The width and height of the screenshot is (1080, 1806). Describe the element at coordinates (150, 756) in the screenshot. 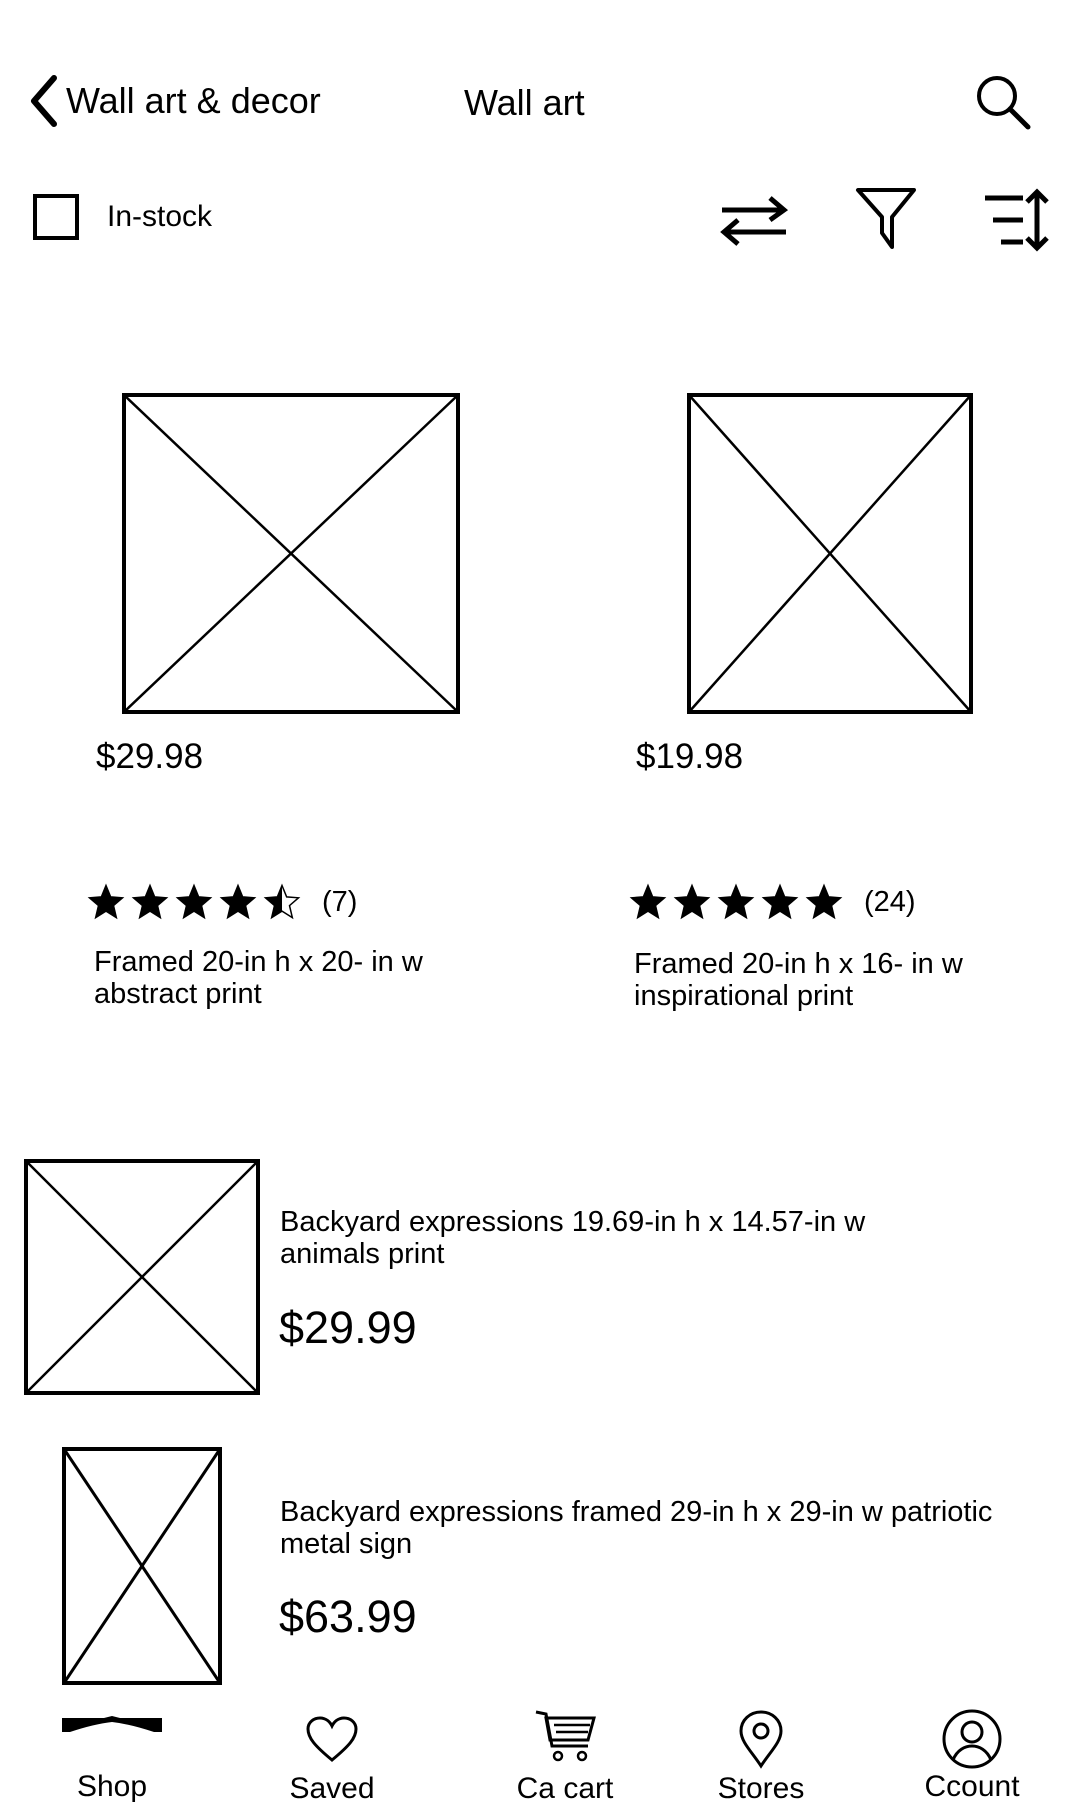

I see `product-price: $29.98` at that location.